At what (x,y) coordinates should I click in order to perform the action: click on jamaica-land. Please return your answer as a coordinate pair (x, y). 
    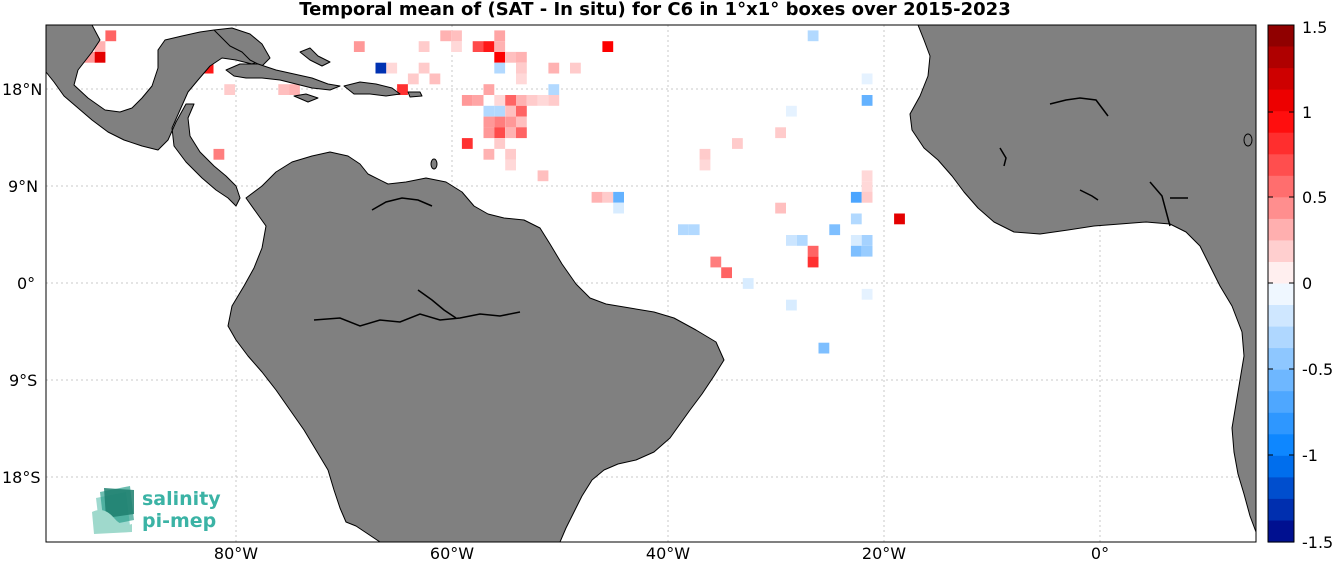
    Looking at the image, I should click on (306, 98).